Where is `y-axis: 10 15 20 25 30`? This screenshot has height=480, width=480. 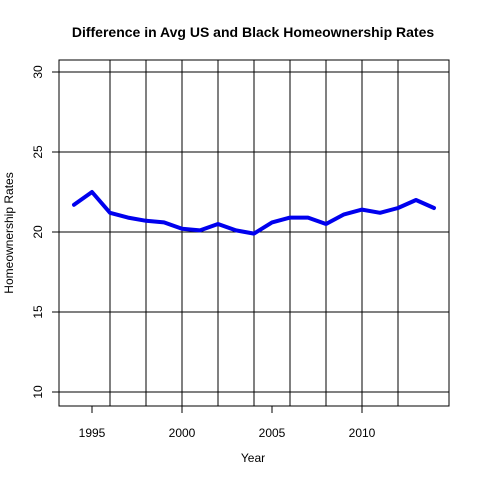 y-axis: 10 15 20 25 30 is located at coordinates (45, 232).